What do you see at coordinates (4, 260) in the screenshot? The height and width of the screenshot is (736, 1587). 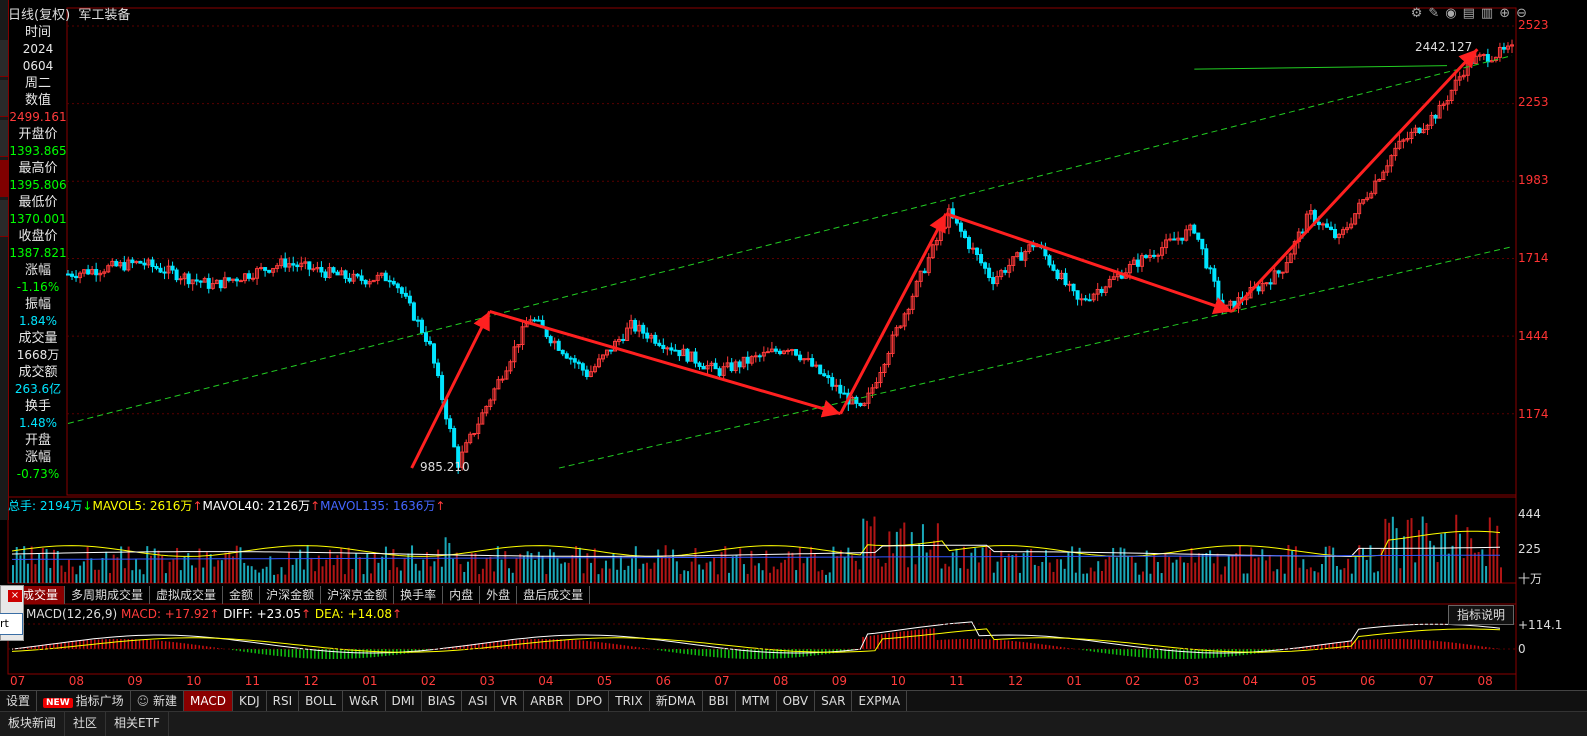 I see `left-side-tabs` at bounding box center [4, 260].